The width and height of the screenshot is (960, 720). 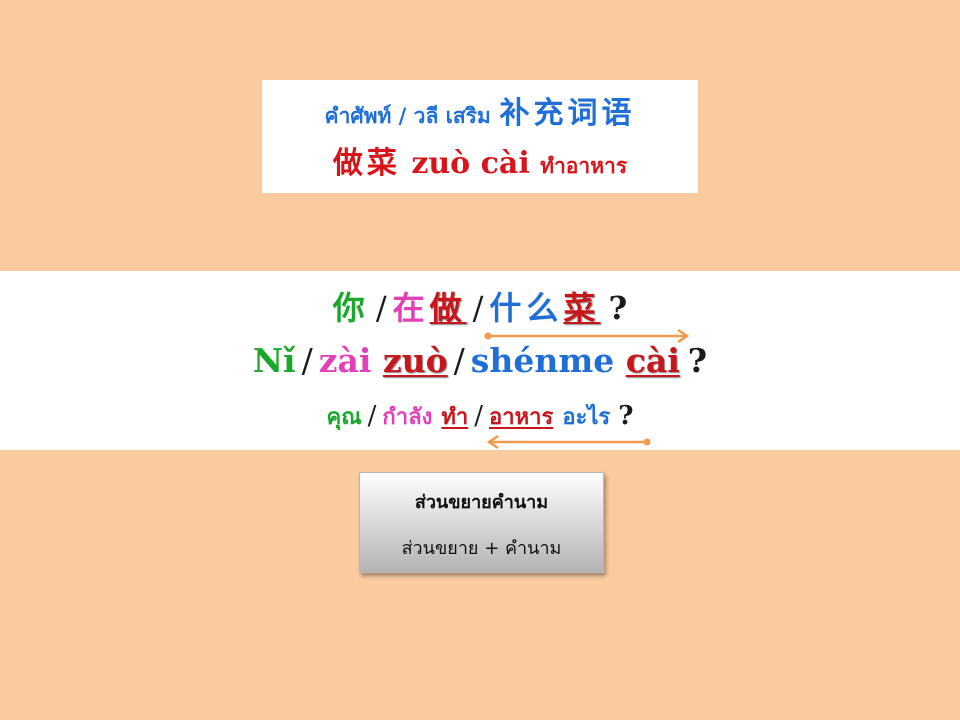 What do you see at coordinates (345, 360) in the screenshot?
I see `pinyin-word-2a: zài` at bounding box center [345, 360].